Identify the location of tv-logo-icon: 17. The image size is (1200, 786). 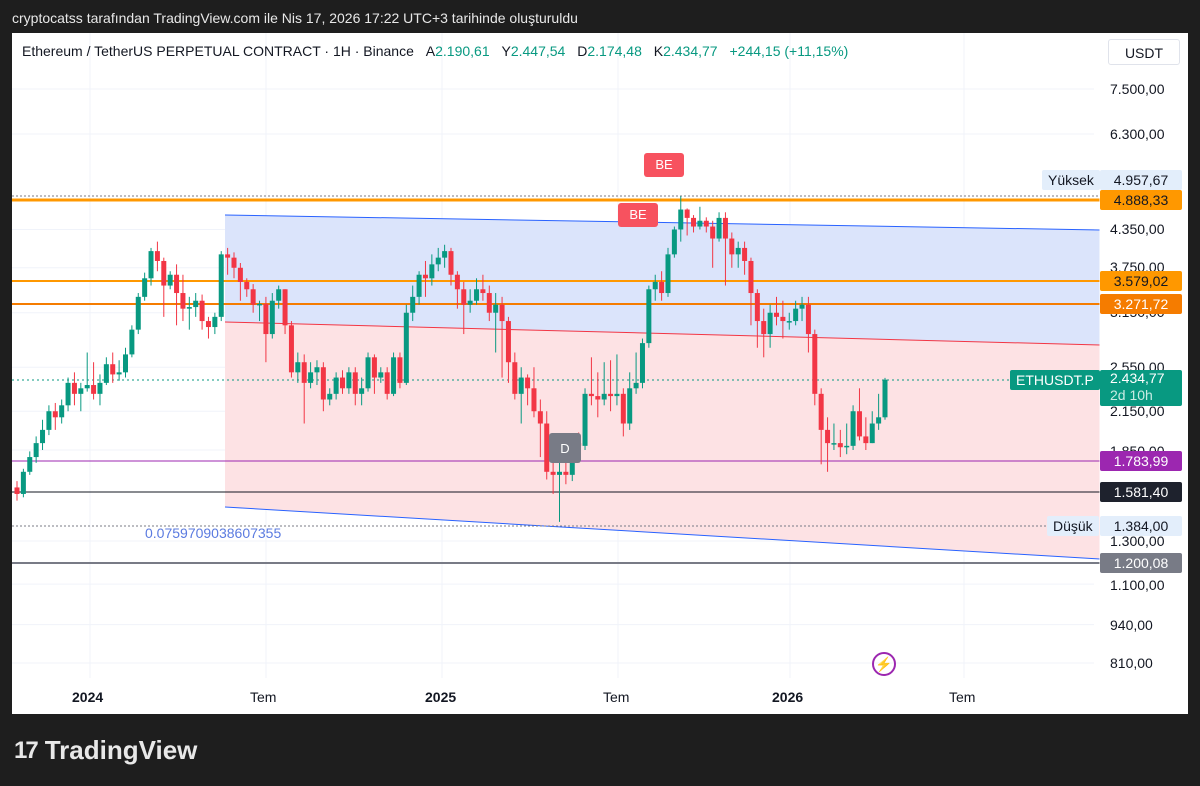
(26, 750).